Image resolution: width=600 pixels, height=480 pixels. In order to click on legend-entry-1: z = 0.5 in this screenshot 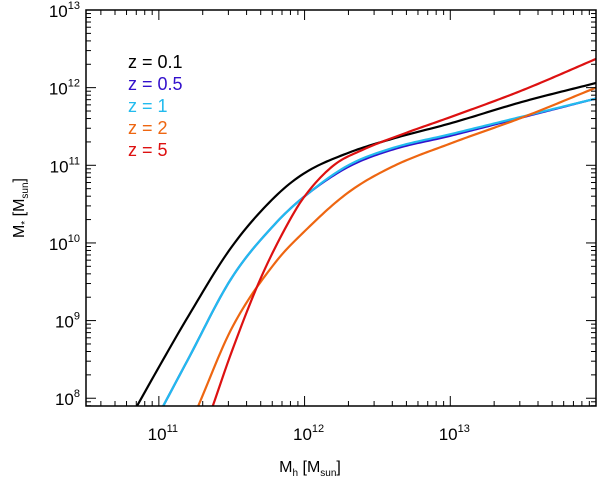, I will do `click(155, 84)`.